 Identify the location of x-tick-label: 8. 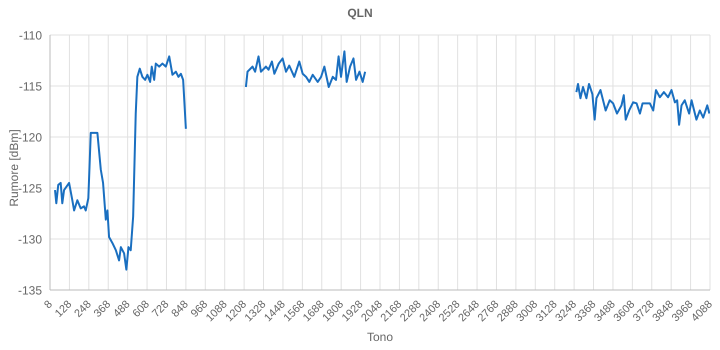
(48, 305).